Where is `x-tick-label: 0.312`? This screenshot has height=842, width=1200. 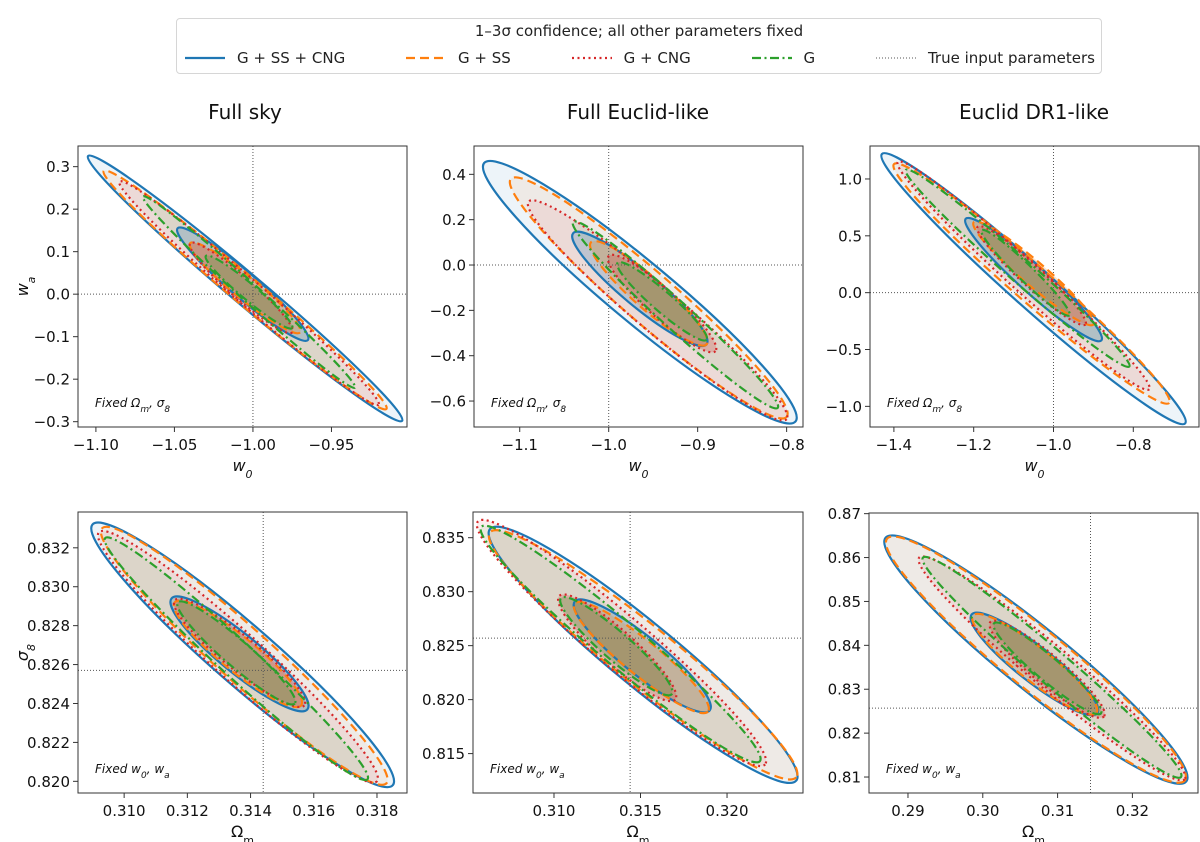 x-tick-label: 0.312 is located at coordinates (187, 811).